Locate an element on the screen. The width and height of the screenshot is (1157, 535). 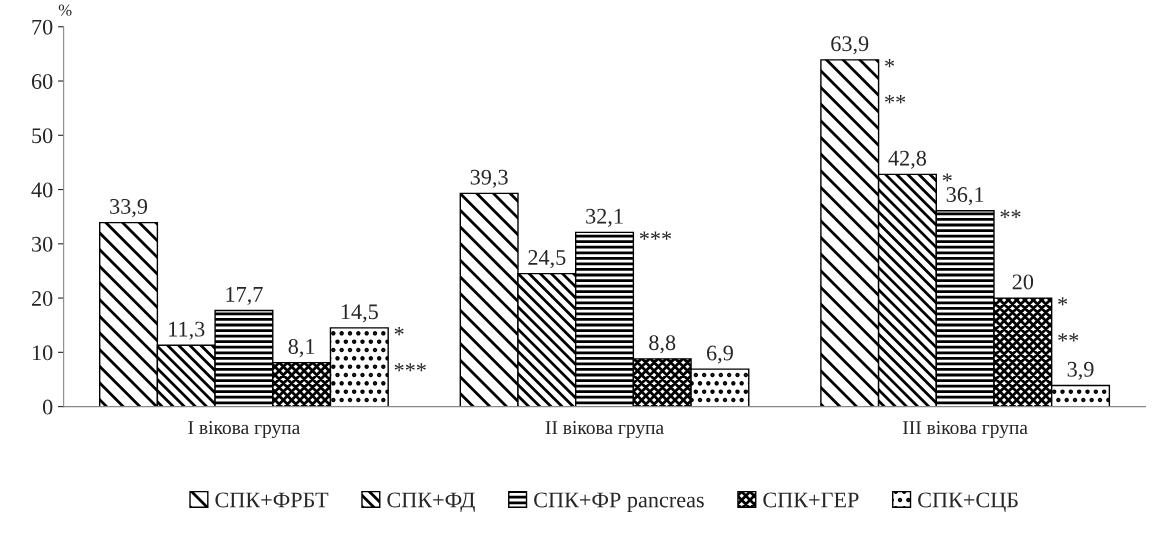
data-label: 8,1 is located at coordinates (301, 348).